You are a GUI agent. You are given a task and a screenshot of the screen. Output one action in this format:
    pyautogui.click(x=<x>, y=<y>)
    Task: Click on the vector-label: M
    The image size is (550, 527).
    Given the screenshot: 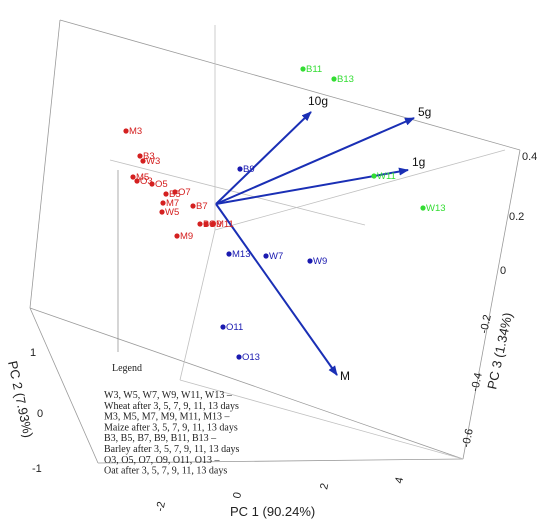 What is the action you would take?
    pyautogui.click(x=345, y=376)
    